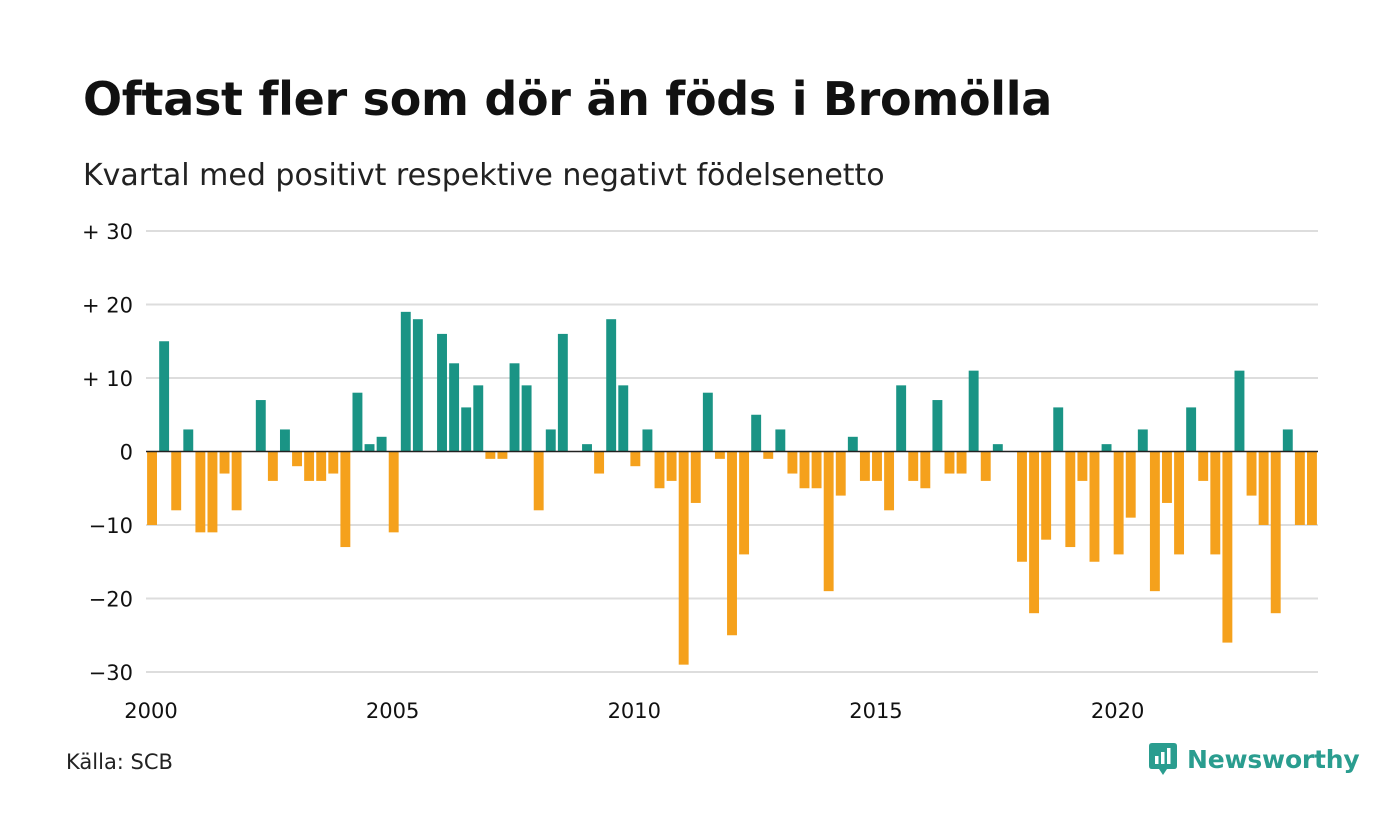 This screenshot has height=840, width=1400. Describe the element at coordinates (150, 711) in the screenshot. I see `x-tick-label: 2000` at that location.